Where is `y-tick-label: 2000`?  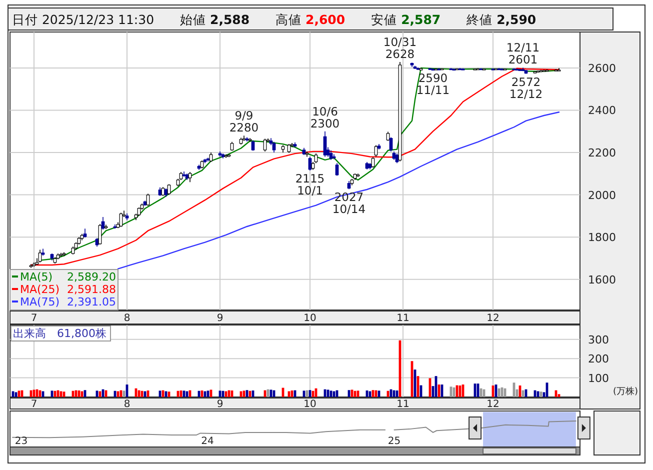 y-tick-label: 2000 is located at coordinates (602, 195).